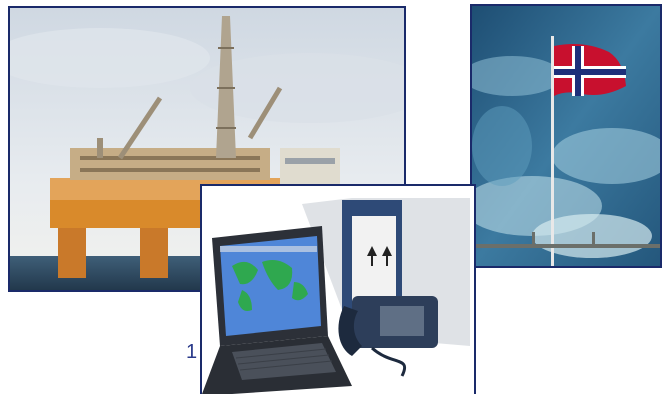  I want to click on caption-number: 1, so click(192, 352).